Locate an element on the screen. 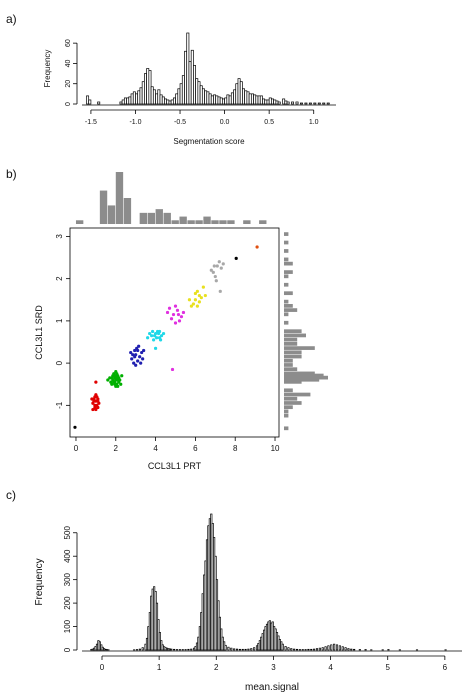 The width and height of the screenshot is (474, 699). panel-a-label: a) is located at coordinates (11, 19).